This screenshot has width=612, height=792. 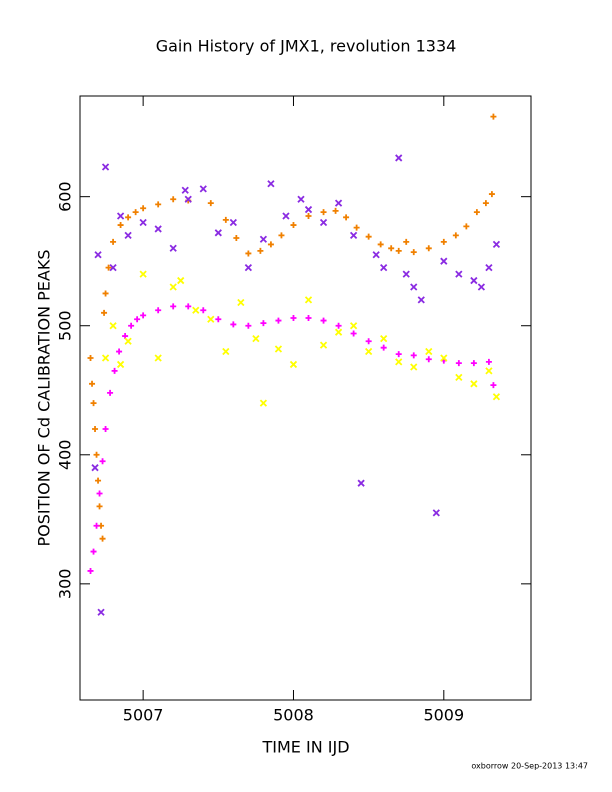 I want to click on x-tick-label: 5008, so click(x=293, y=715).